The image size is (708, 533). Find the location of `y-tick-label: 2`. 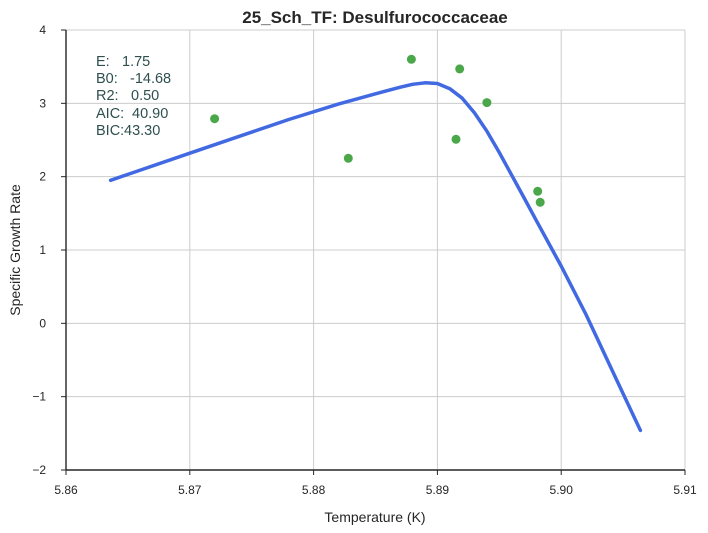

y-tick-label: 2 is located at coordinates (42, 177).